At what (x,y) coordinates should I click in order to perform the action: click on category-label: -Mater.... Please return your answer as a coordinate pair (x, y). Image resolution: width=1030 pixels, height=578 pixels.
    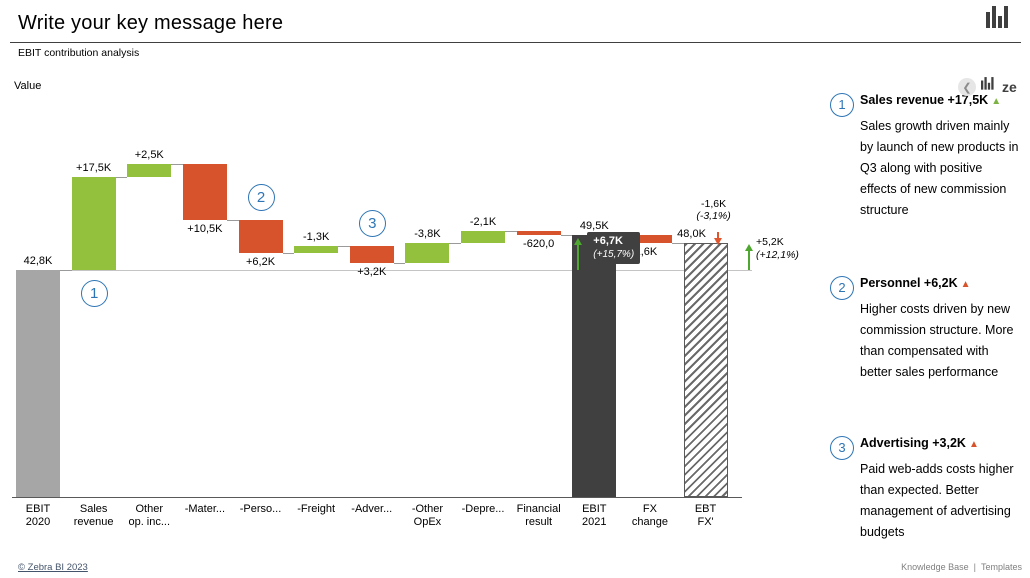
    Looking at the image, I should click on (205, 509).